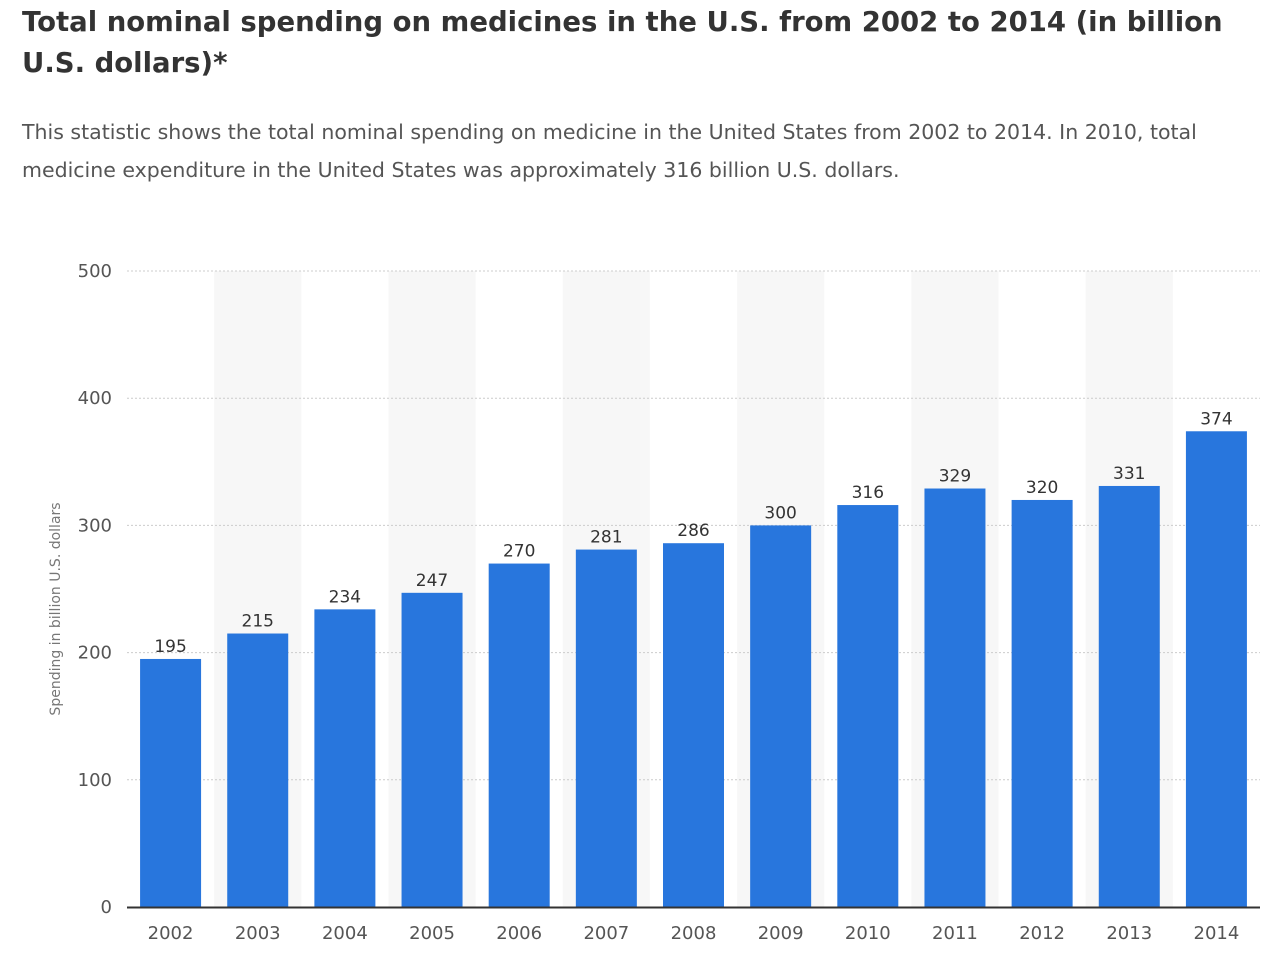  What do you see at coordinates (95, 525) in the screenshot?
I see `y-tick-label: 300` at bounding box center [95, 525].